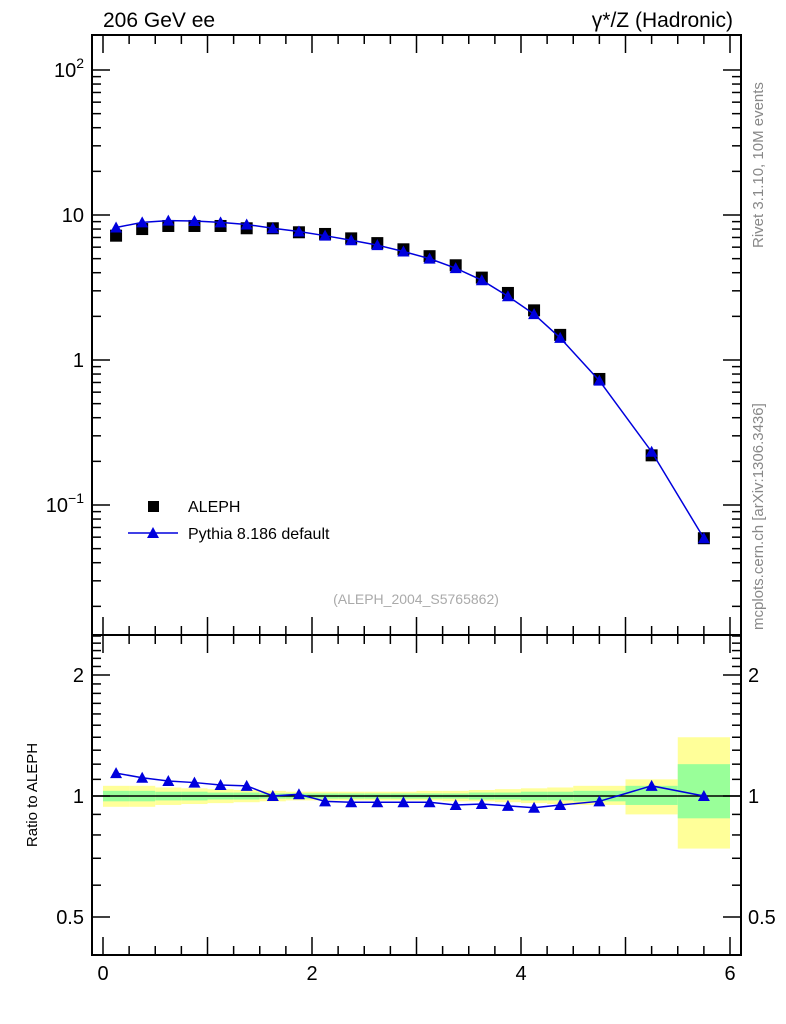 The image size is (786, 1024). I want to click on ratio-y-tick-label: 1, so click(78, 797).